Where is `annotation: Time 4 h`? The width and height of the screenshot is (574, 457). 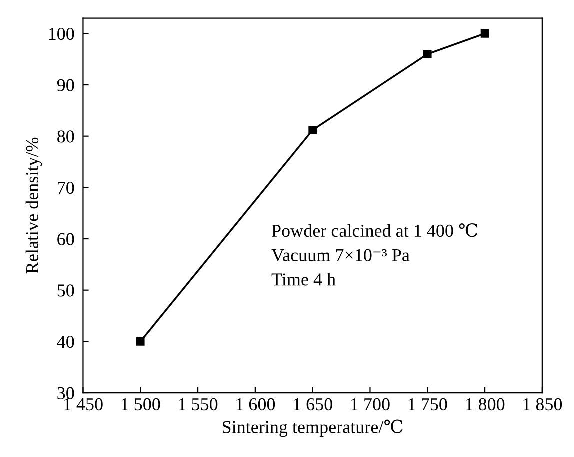
annotation: Time 4 h is located at coordinates (304, 279).